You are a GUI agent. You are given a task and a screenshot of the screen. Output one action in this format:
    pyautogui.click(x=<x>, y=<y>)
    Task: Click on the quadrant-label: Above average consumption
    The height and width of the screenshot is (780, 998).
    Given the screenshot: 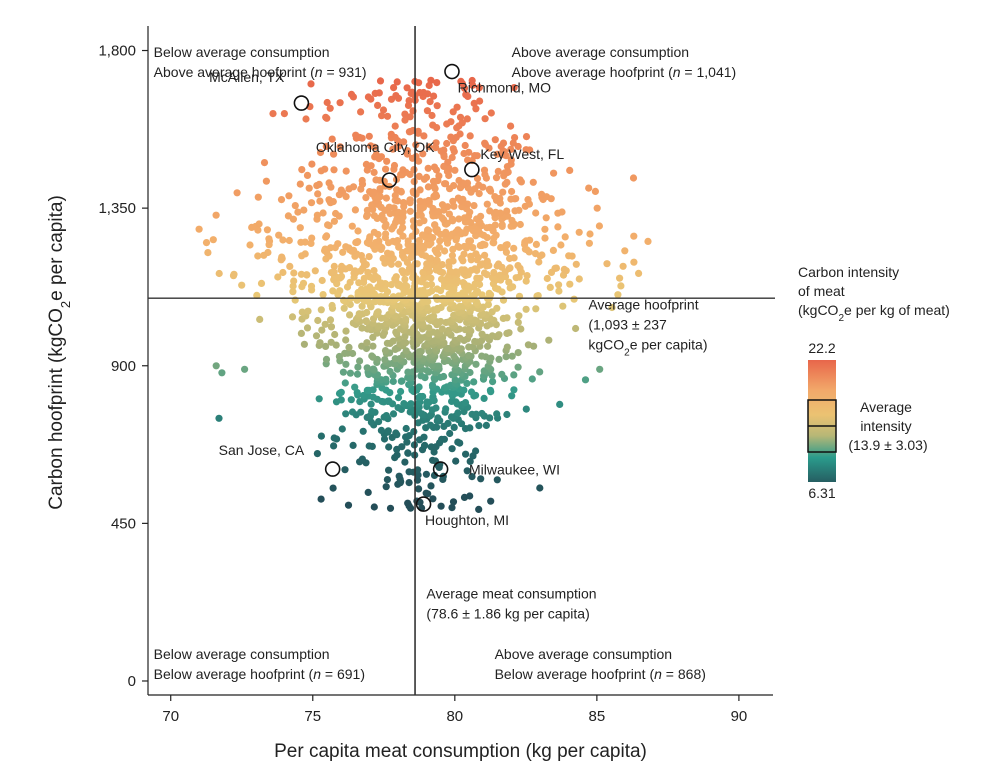 What is the action you would take?
    pyautogui.click(x=600, y=52)
    